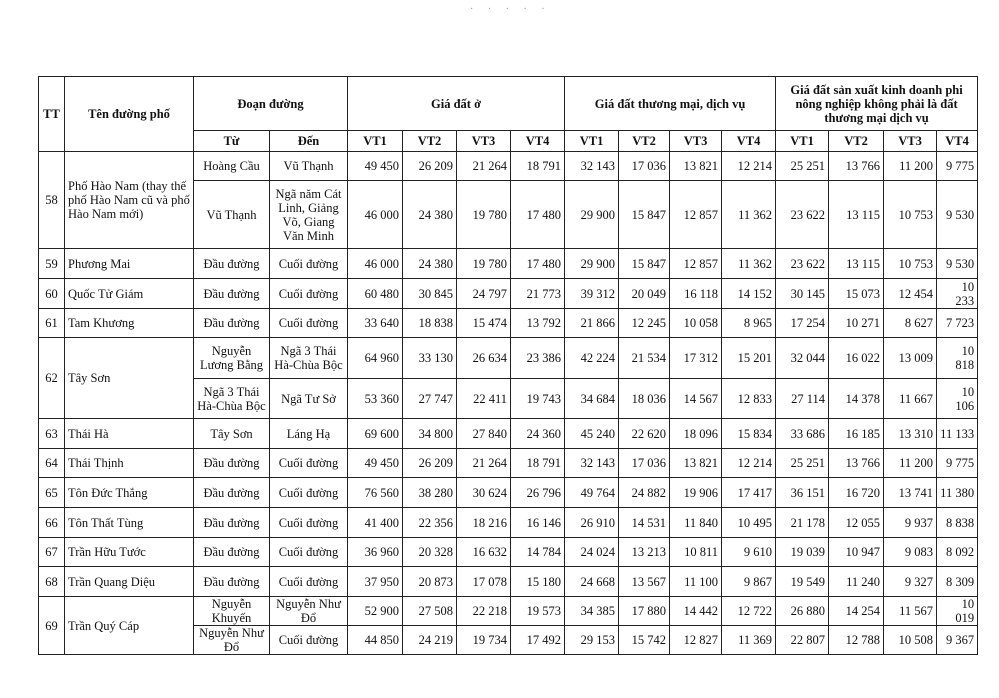 This screenshot has width=999, height=698. What do you see at coordinates (231, 214) in the screenshot?
I see `segment-from: Vũ Thạnh` at bounding box center [231, 214].